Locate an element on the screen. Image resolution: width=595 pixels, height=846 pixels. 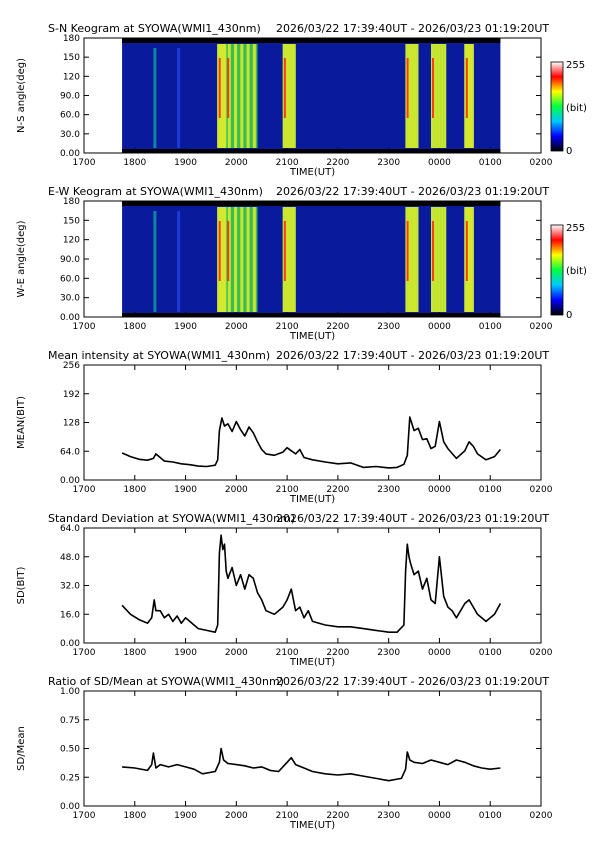
y-tick-label: 0.75 is located at coordinates (70, 721).